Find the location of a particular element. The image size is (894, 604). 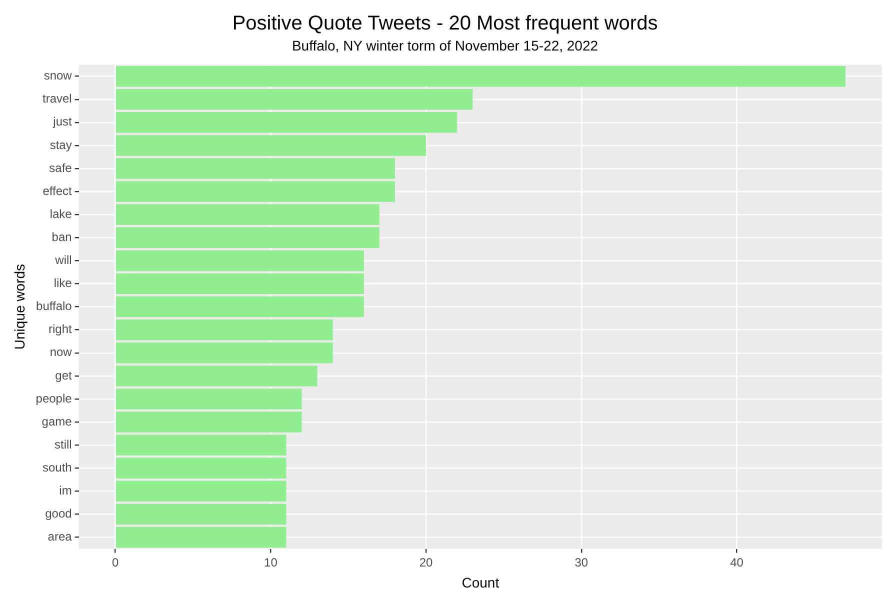

y-axis-title: Unique words is located at coordinates (19, 307).